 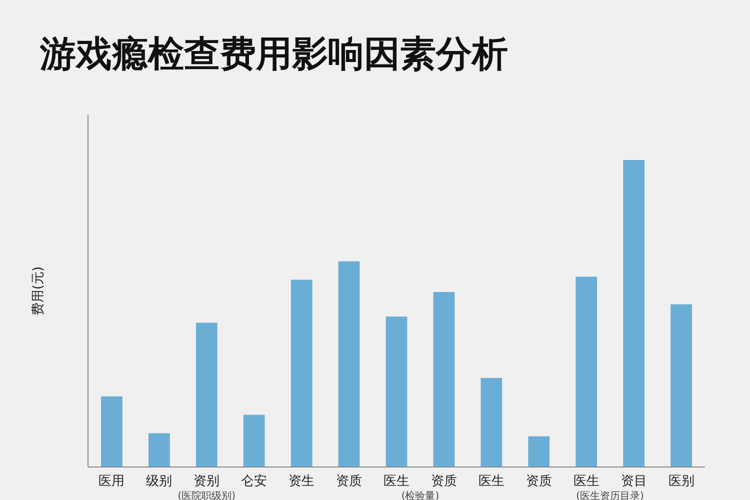 I want to click on x-tick-label: 资别, so click(x=207, y=481).